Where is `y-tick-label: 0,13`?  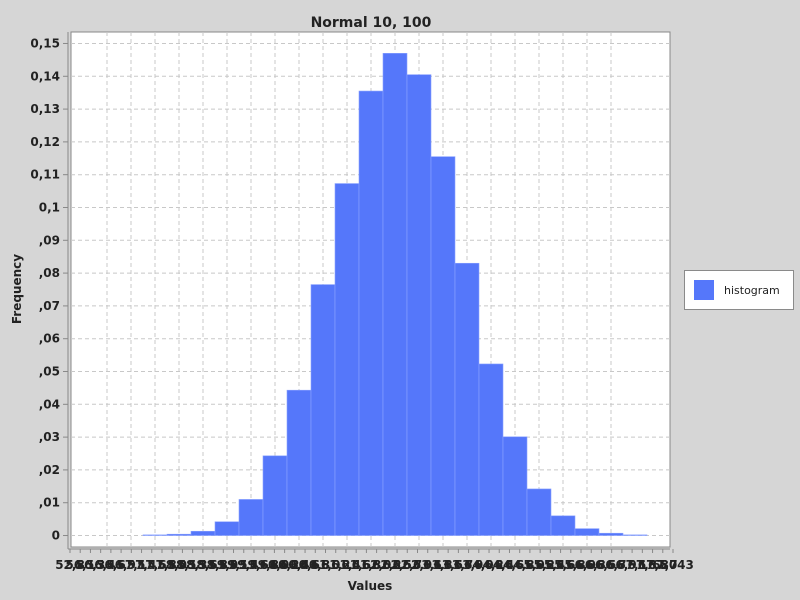
y-tick-label: 0,13 is located at coordinates (45, 109).